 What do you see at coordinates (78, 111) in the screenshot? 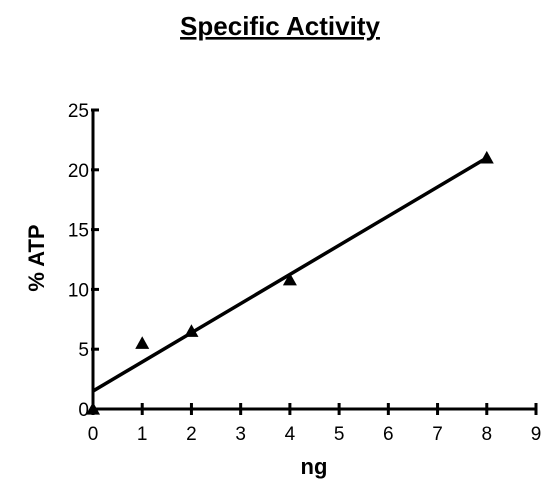
I see `y-tick-label-5: 25` at bounding box center [78, 111].